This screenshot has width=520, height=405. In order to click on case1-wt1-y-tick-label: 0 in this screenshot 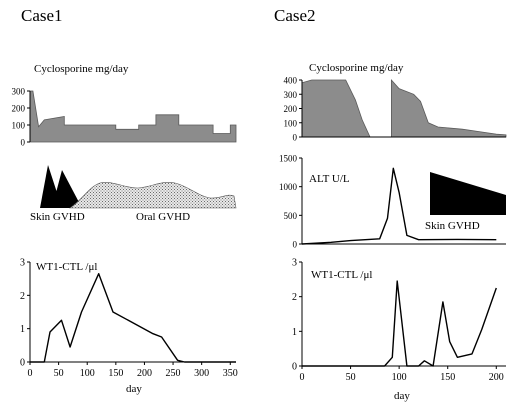, I will do `click(22, 363)`.